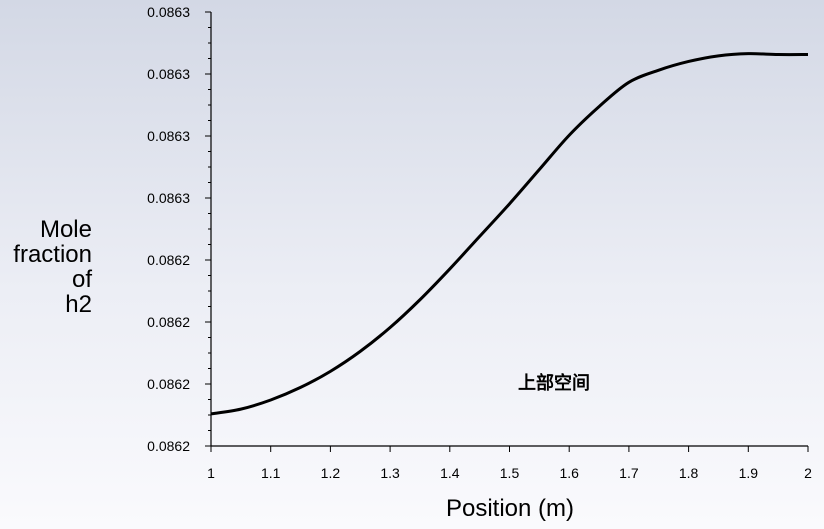  Describe the element at coordinates (66, 229) in the screenshot. I see `y-axis-title-line: Mole` at that location.